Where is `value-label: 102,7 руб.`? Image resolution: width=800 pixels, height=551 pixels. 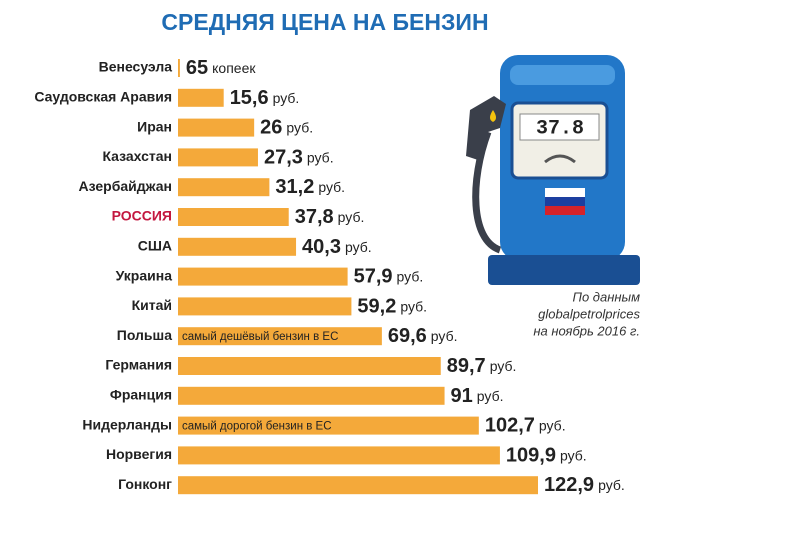 value-label: 102,7 руб. is located at coordinates (525, 426).